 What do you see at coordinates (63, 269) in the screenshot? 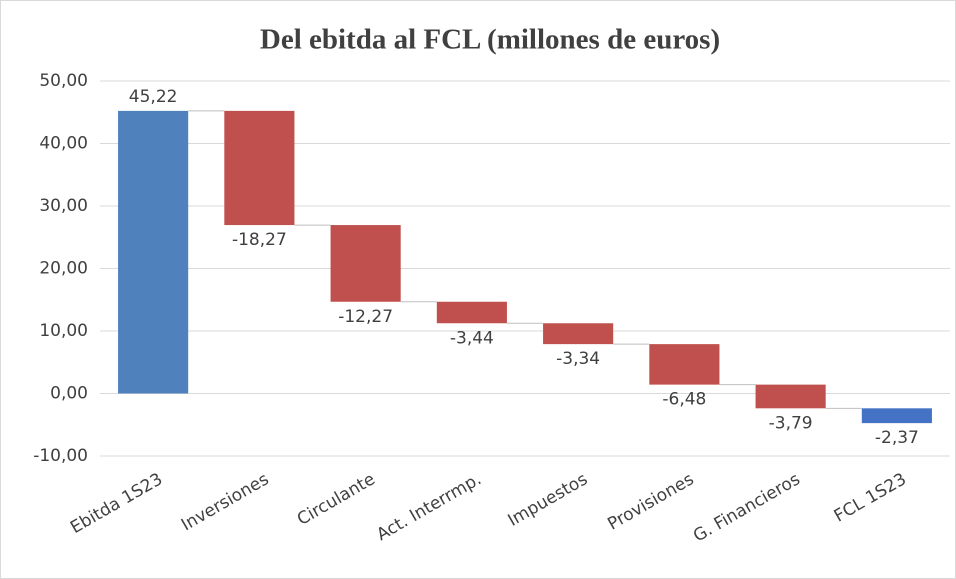
I see `y-tick-label: 20,00` at bounding box center [63, 269].